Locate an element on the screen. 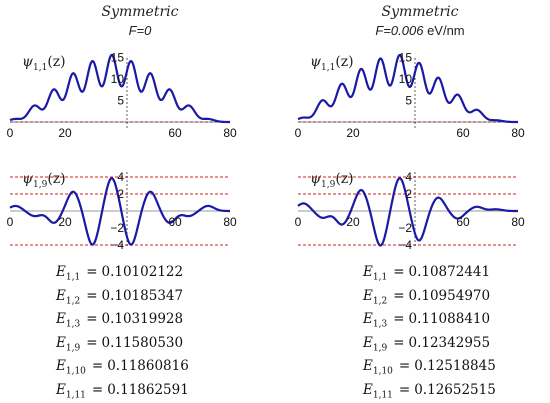  right-psi11-label: ψ1,1(z) is located at coordinates (332, 63).